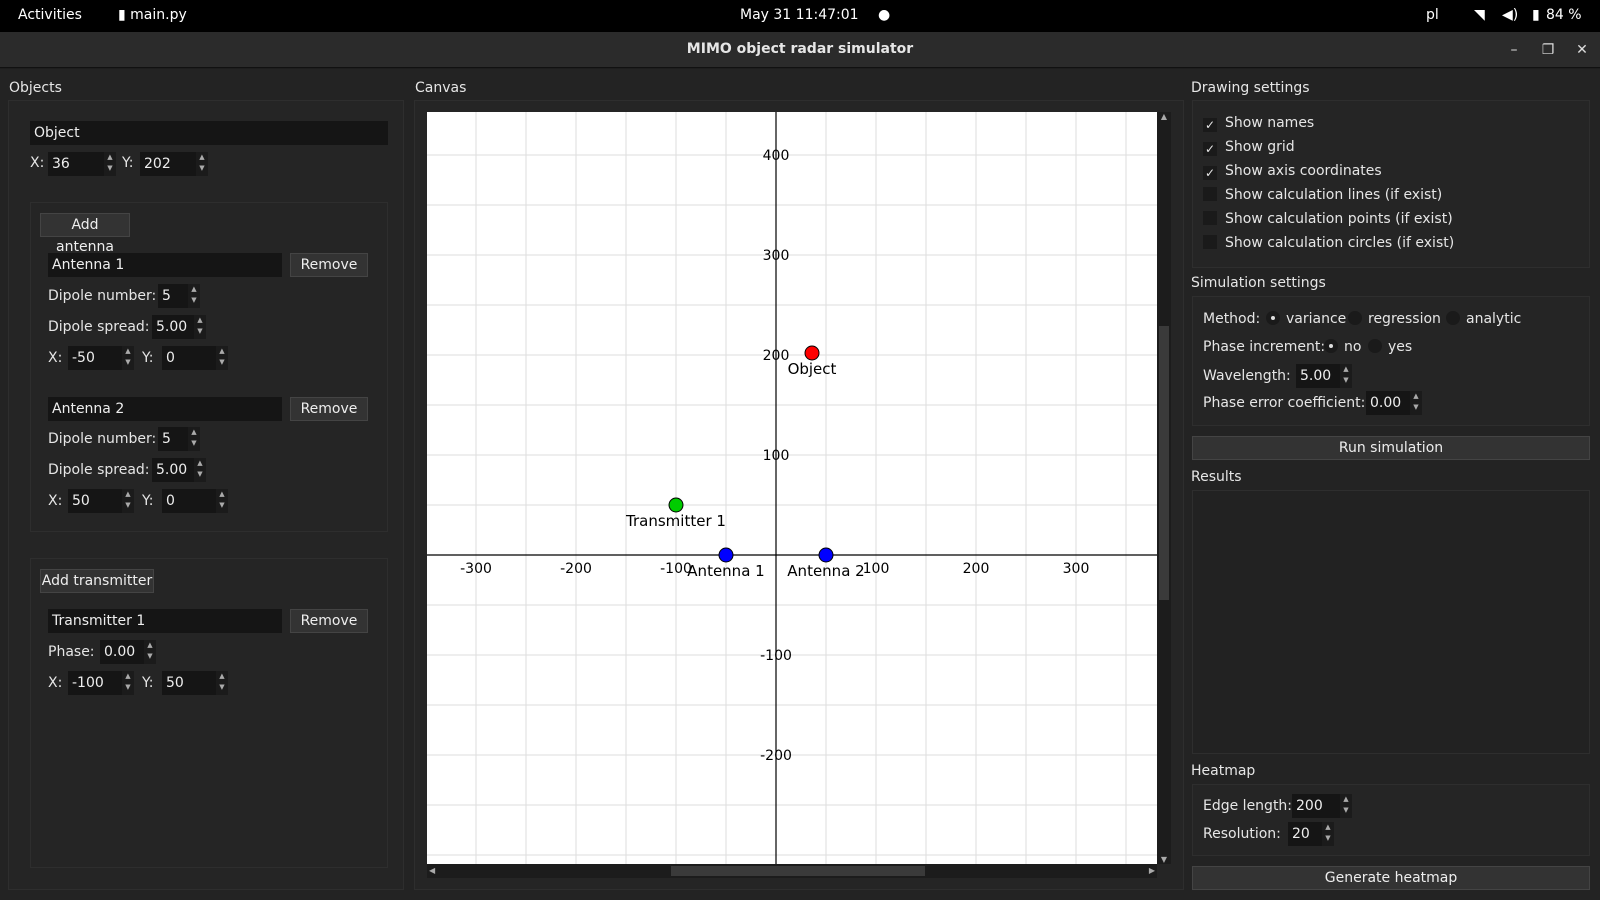 The height and width of the screenshot is (900, 1600). What do you see at coordinates (799, 15) in the screenshot?
I see `clock: May 31 11:47:01` at bounding box center [799, 15].